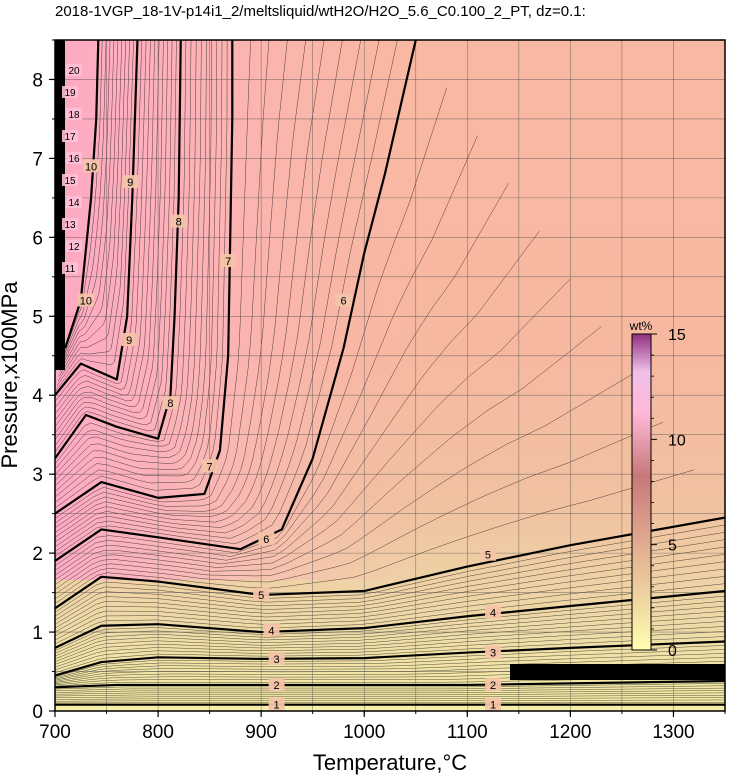  I want to click on right-black-band, so click(617, 672).